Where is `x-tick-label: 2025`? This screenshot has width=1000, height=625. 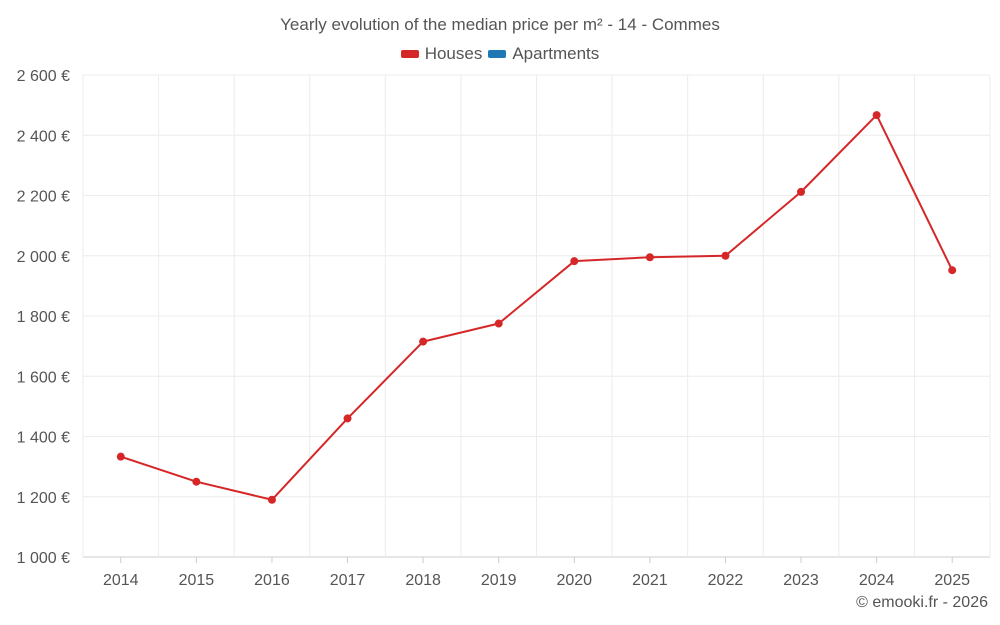 x-tick-label: 2025 is located at coordinates (952, 580).